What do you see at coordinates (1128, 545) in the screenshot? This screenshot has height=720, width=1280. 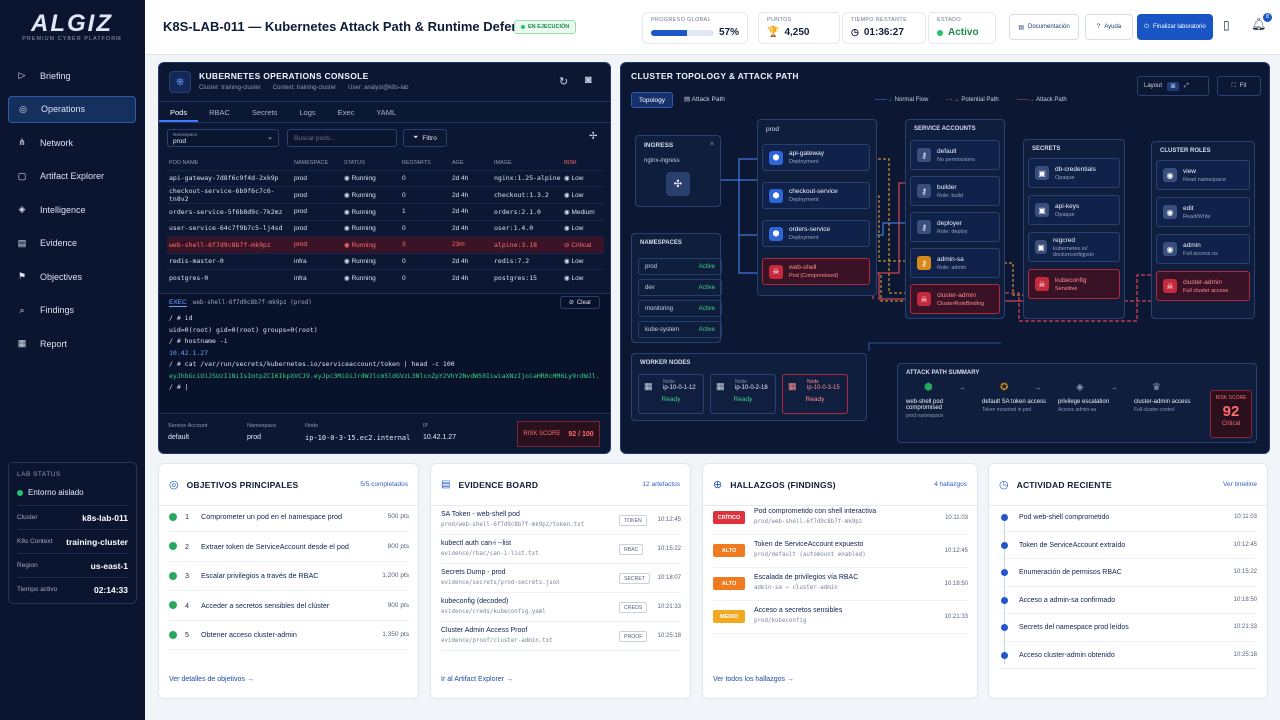 I see `activity-item: Token de ServiceAccount extraído 10:12:45` at bounding box center [1128, 545].